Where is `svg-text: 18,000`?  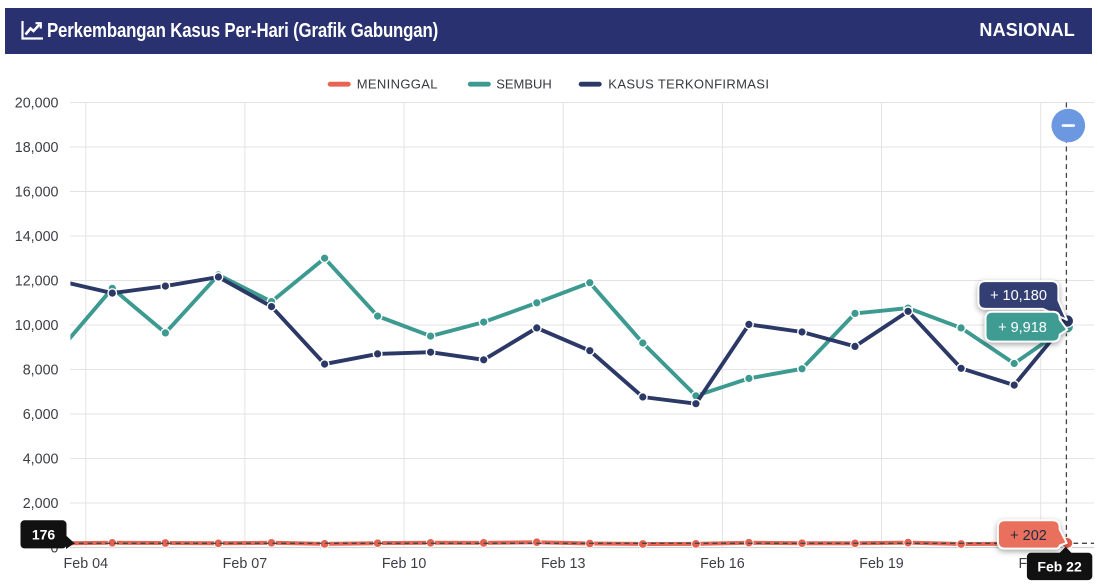
svg-text: 18,000 is located at coordinates (37, 148).